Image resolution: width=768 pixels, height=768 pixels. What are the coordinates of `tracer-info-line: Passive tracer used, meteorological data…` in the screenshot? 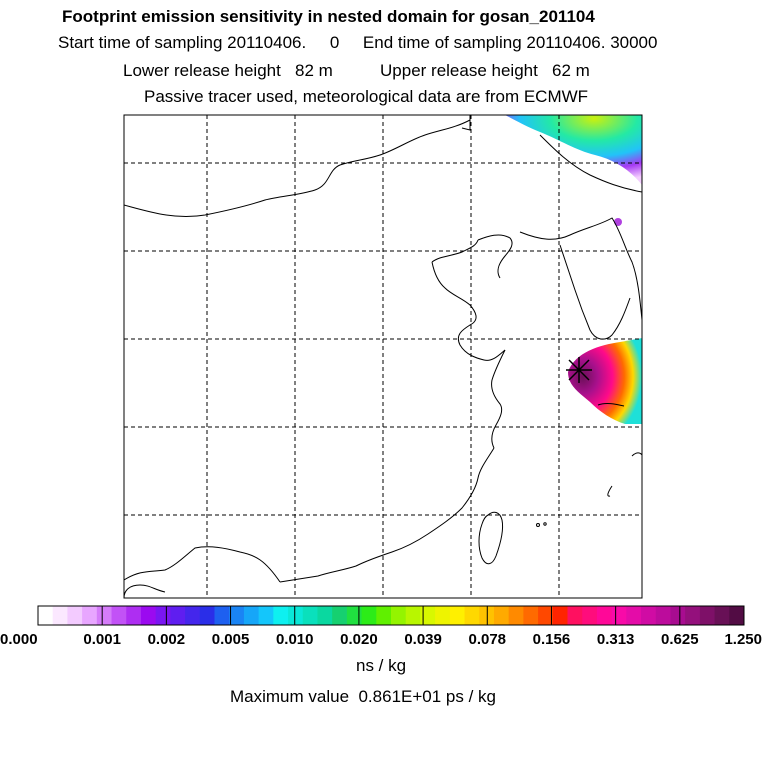 It's located at (366, 96).